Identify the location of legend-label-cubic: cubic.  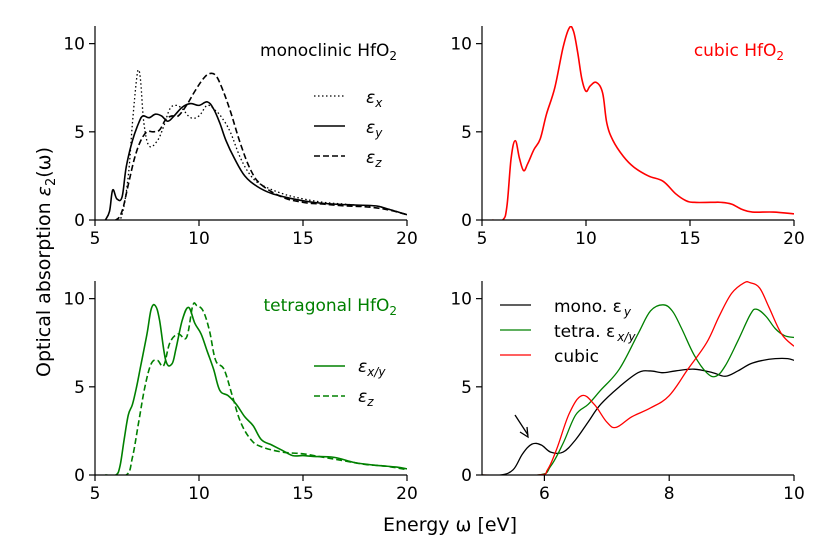
(576, 357).